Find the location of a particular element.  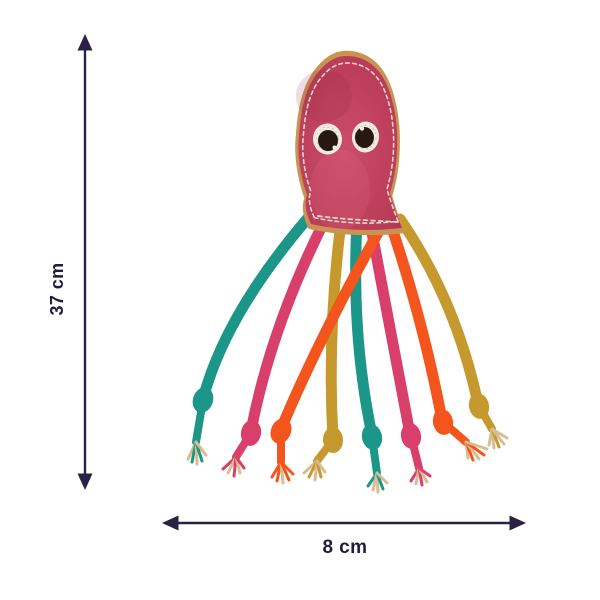

height-label: 37 cm is located at coordinates (57, 288).